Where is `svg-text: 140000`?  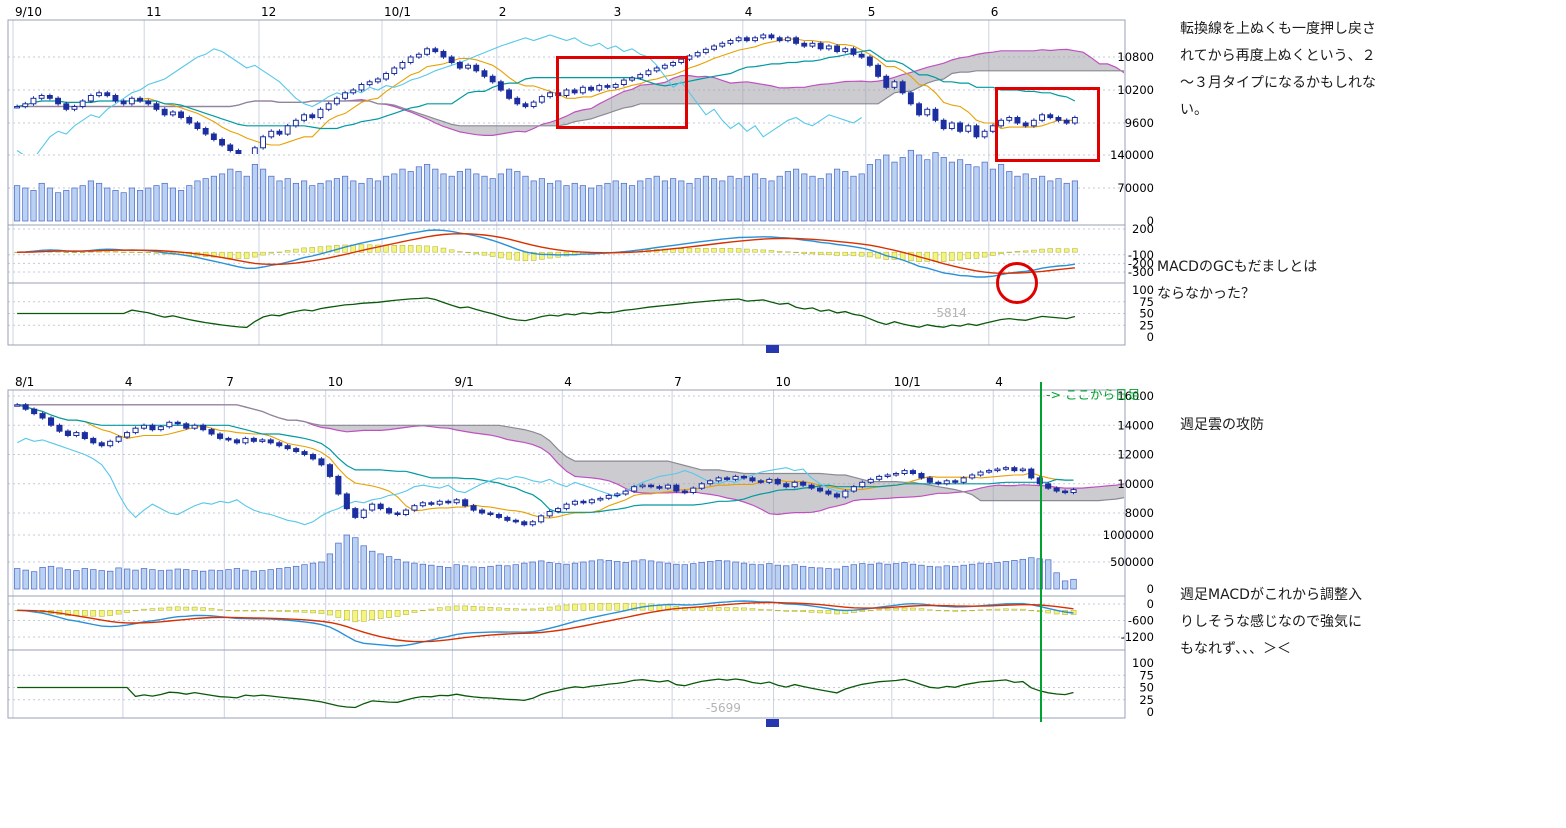
svg-text: 140000 is located at coordinates (1132, 155).